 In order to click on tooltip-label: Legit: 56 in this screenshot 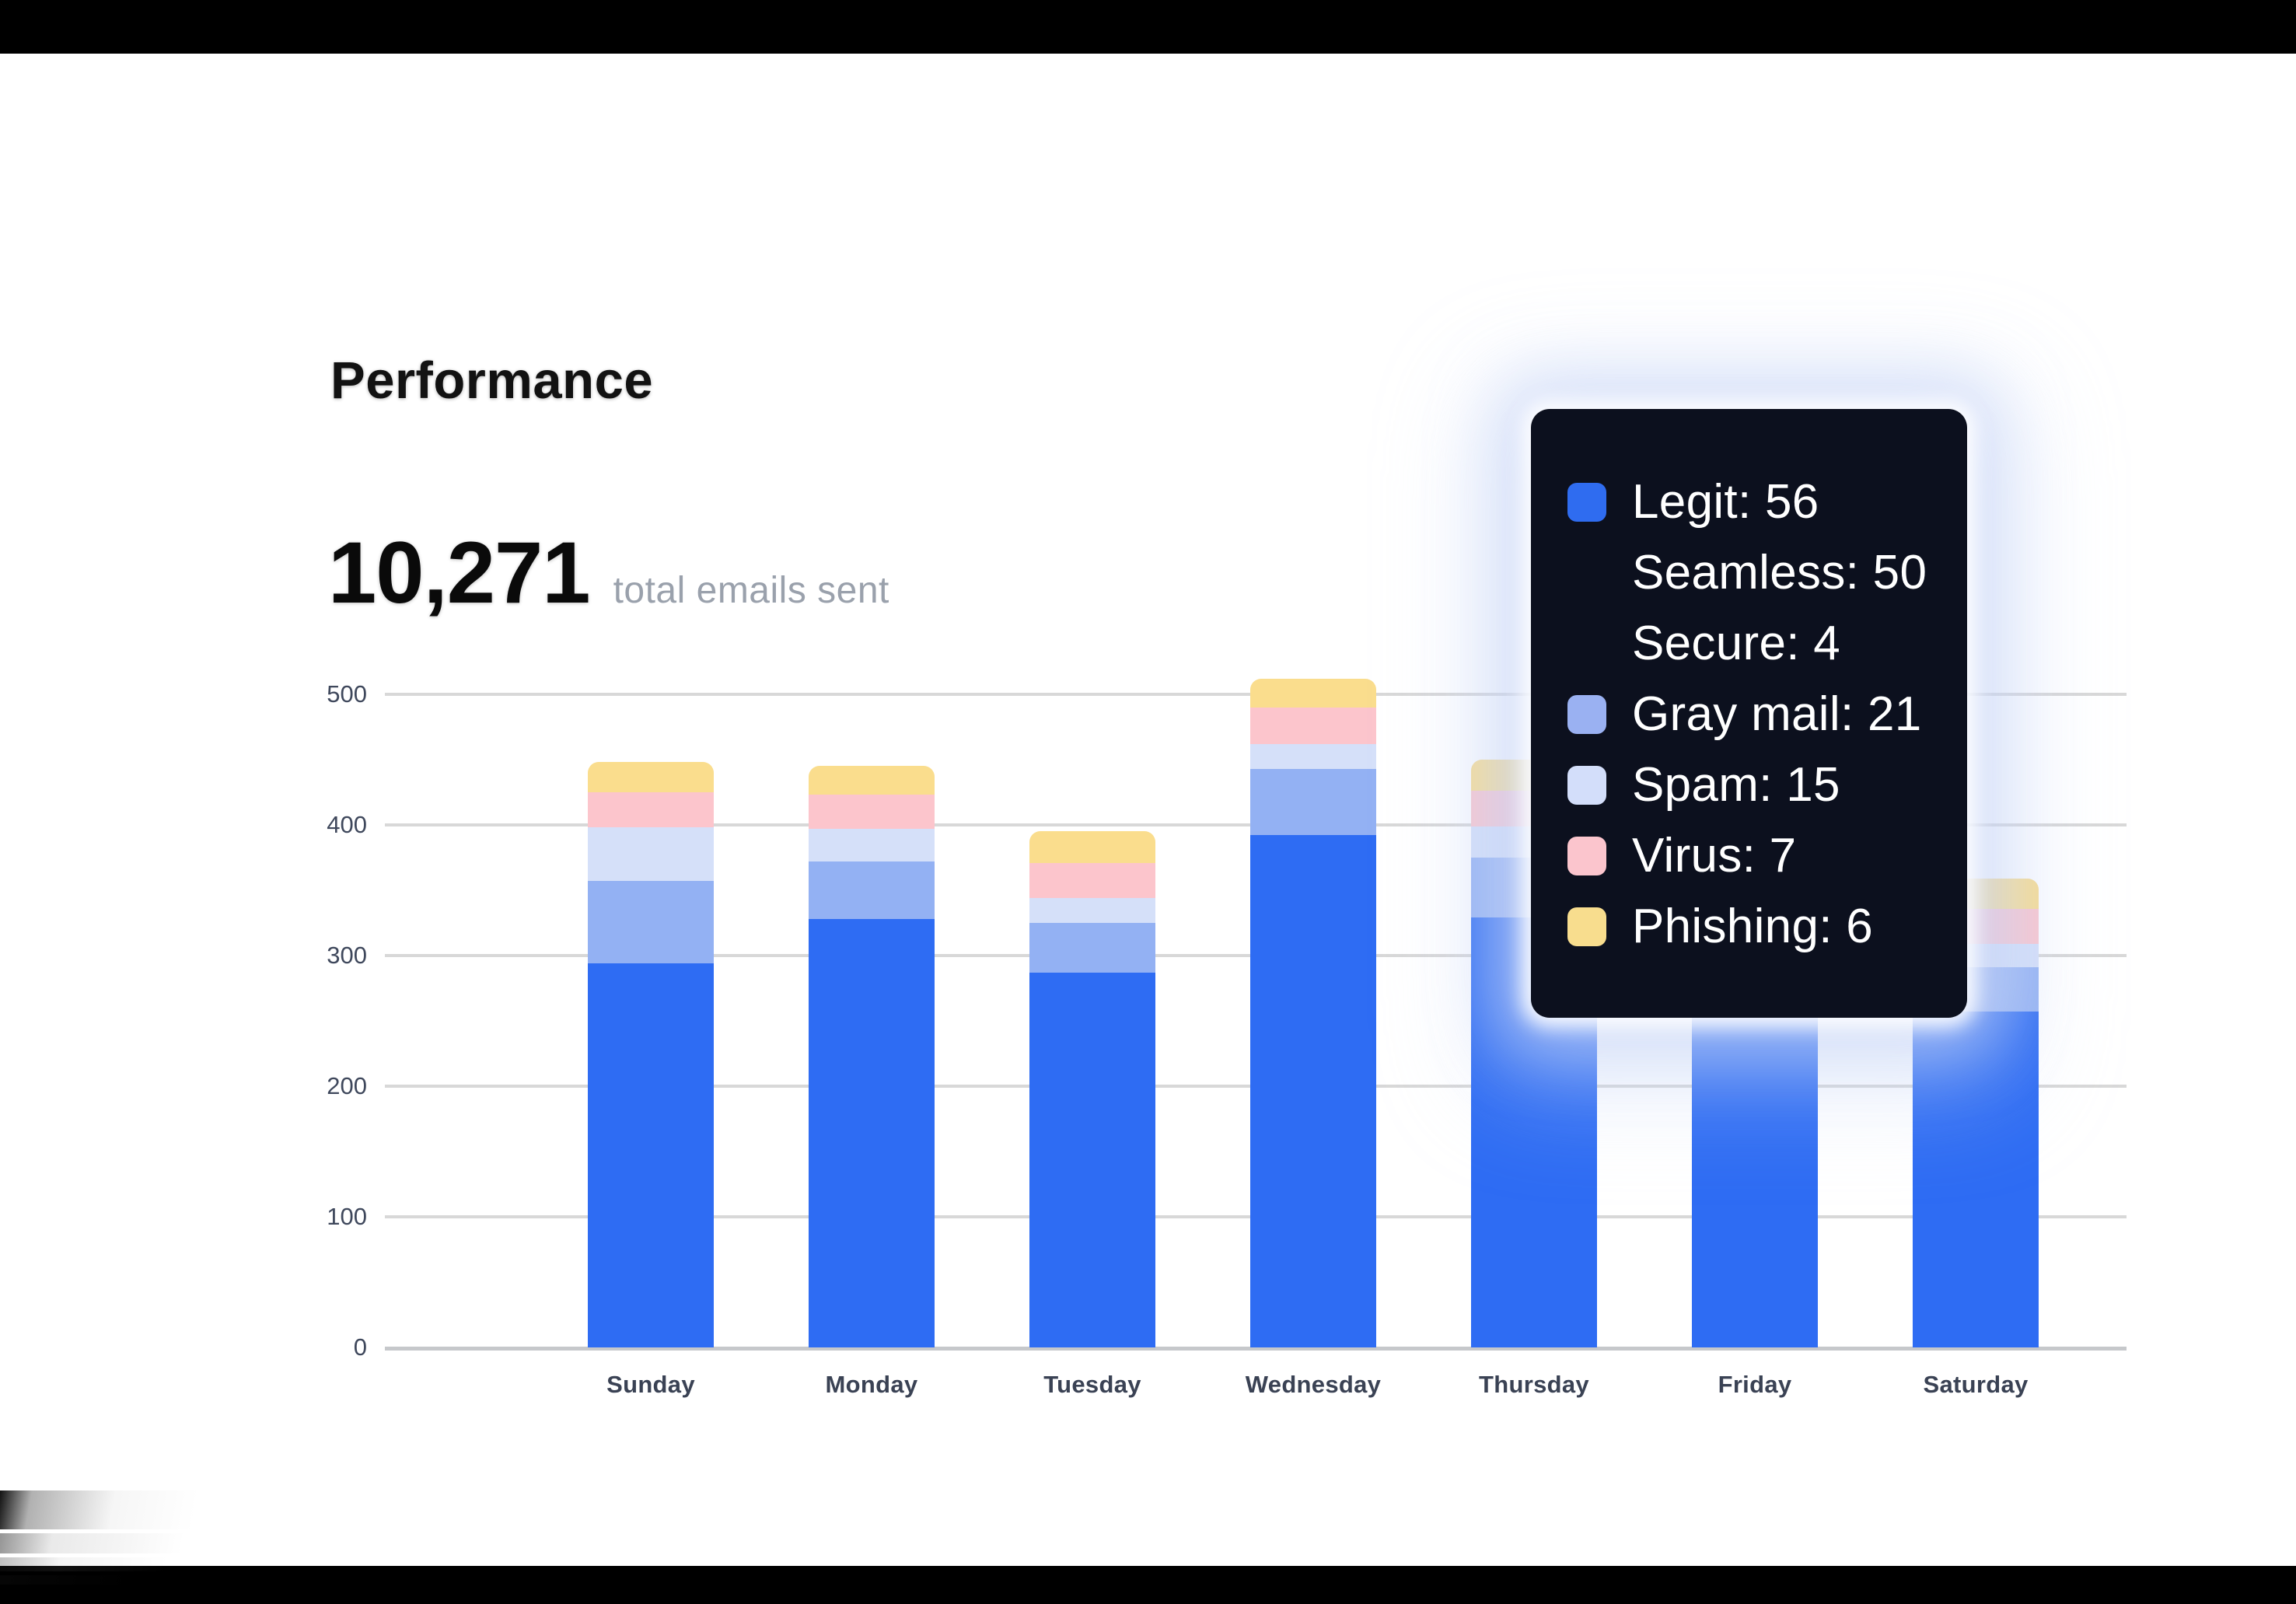, I will do `click(1725, 502)`.